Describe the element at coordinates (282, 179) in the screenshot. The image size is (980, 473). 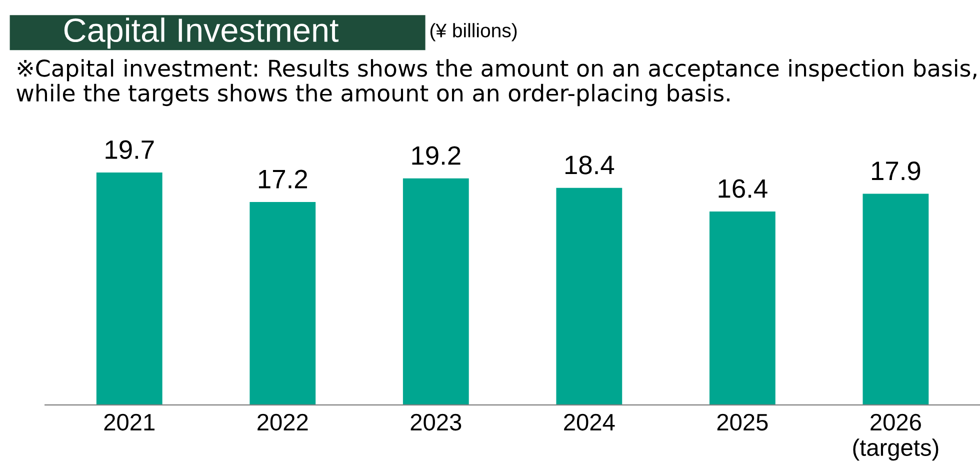
I see `data-label: 17.2` at that location.